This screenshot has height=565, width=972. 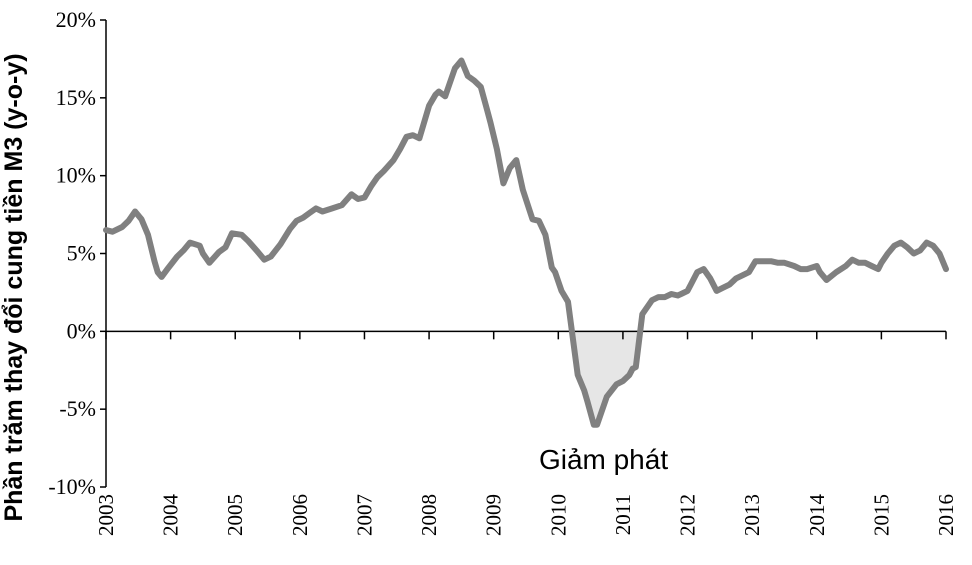 I want to click on x-tick-label: 2007, so click(x=364, y=515).